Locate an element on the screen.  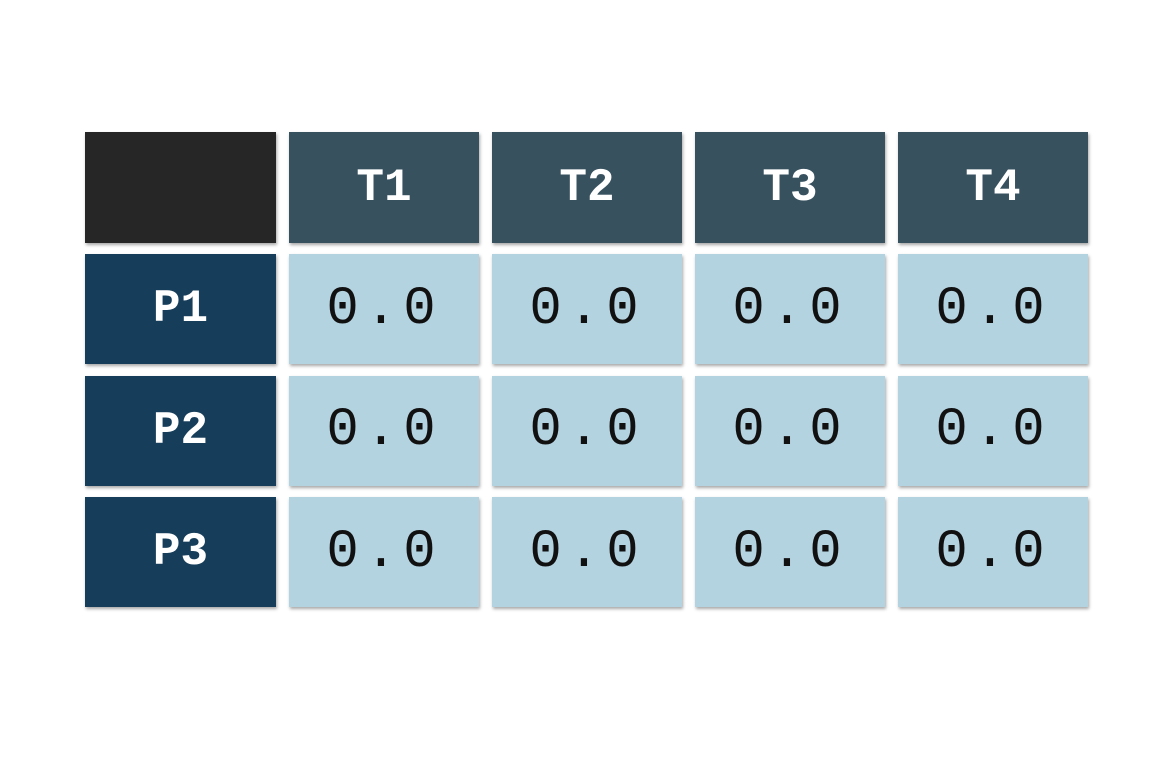
column-header-text: T2 is located at coordinates (587, 187).